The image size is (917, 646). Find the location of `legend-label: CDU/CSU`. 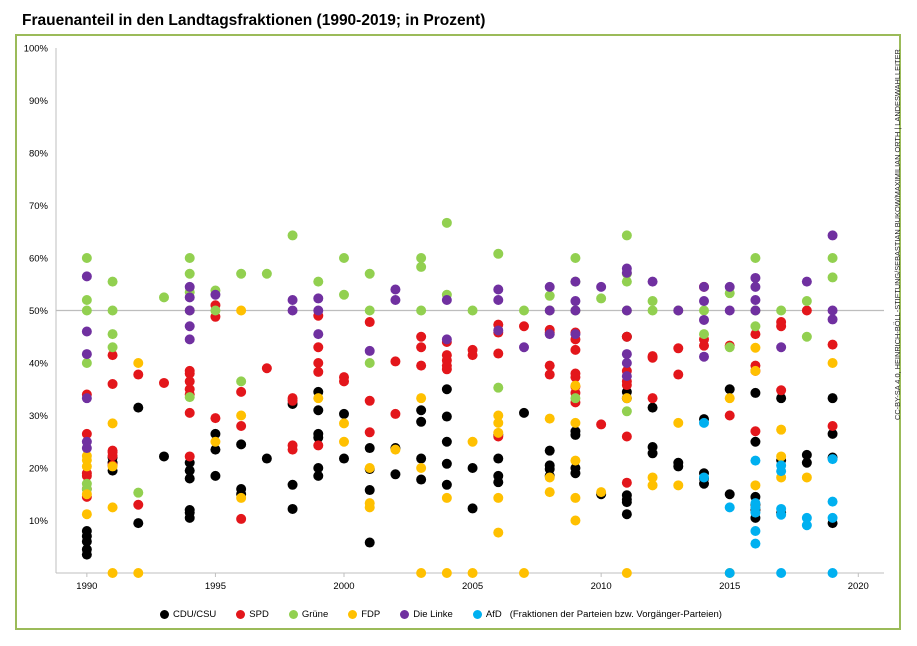

legend-label: CDU/CSU is located at coordinates (195, 614).